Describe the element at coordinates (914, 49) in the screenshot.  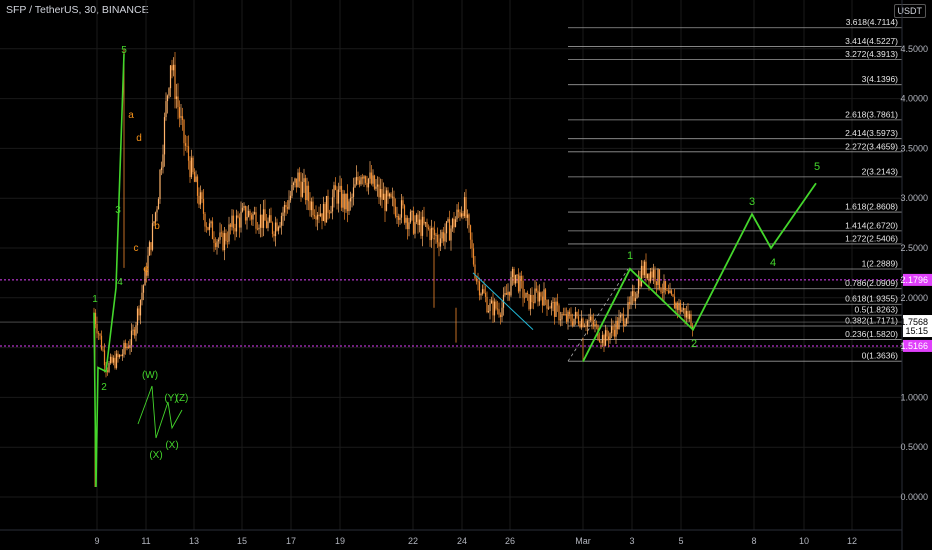
I see `price-tick-label: 4.5000` at that location.